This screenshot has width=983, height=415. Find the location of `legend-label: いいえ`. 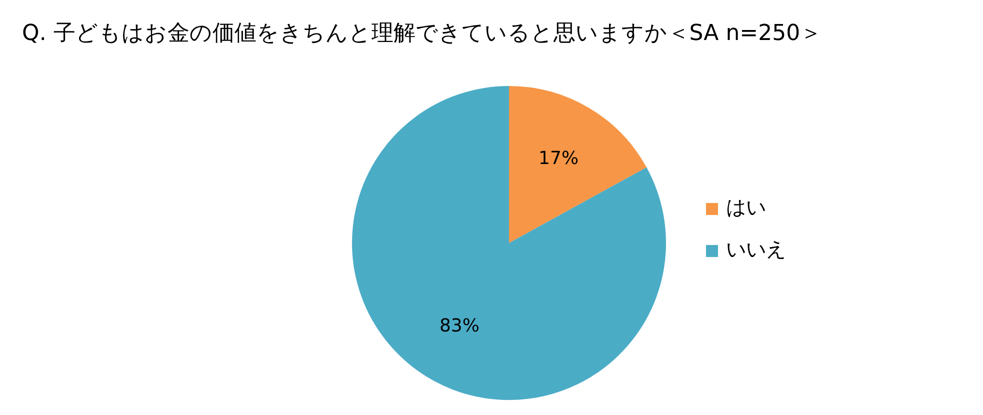

legend-label: いいえ is located at coordinates (756, 249).